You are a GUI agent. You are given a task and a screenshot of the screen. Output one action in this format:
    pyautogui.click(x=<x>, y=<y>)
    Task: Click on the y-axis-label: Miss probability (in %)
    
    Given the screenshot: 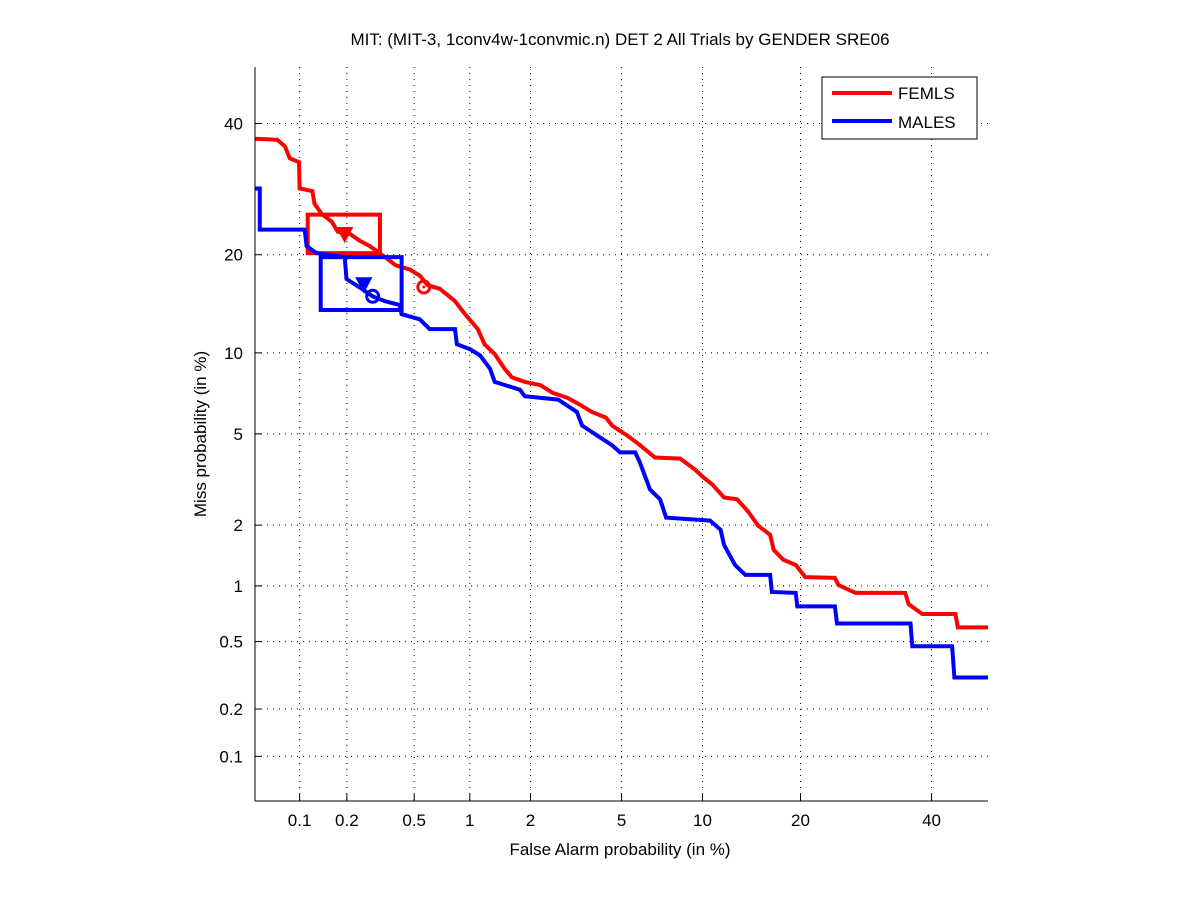 What is the action you would take?
    pyautogui.click(x=200, y=434)
    